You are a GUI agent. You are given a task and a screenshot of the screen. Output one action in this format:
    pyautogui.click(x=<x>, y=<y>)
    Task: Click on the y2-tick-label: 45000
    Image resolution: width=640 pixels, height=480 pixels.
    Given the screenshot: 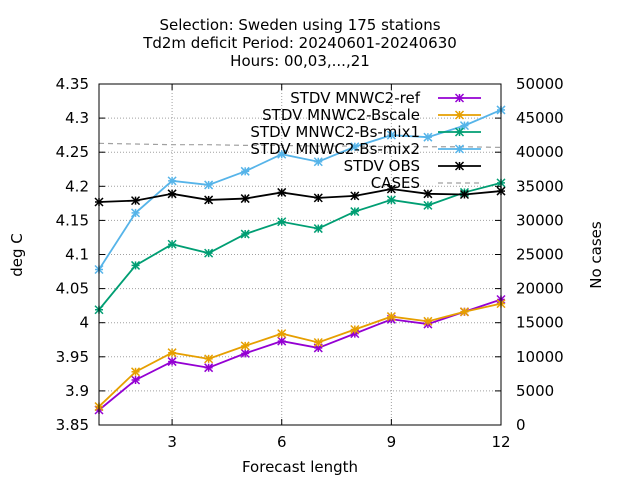 What is the action you would take?
    pyautogui.click(x=540, y=118)
    